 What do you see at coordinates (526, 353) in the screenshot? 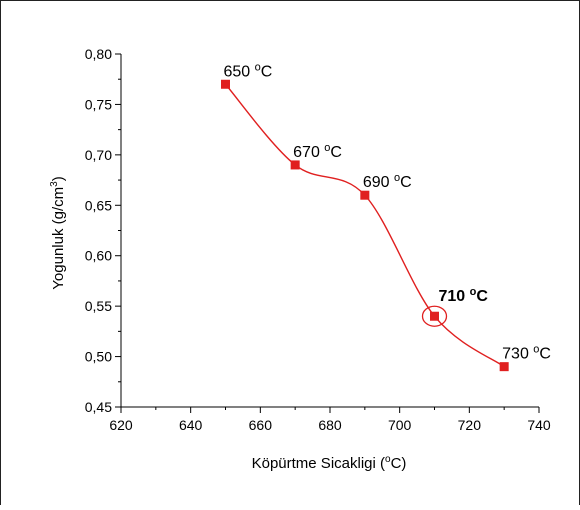
I see `data-point-label: 730 oC` at bounding box center [526, 353].